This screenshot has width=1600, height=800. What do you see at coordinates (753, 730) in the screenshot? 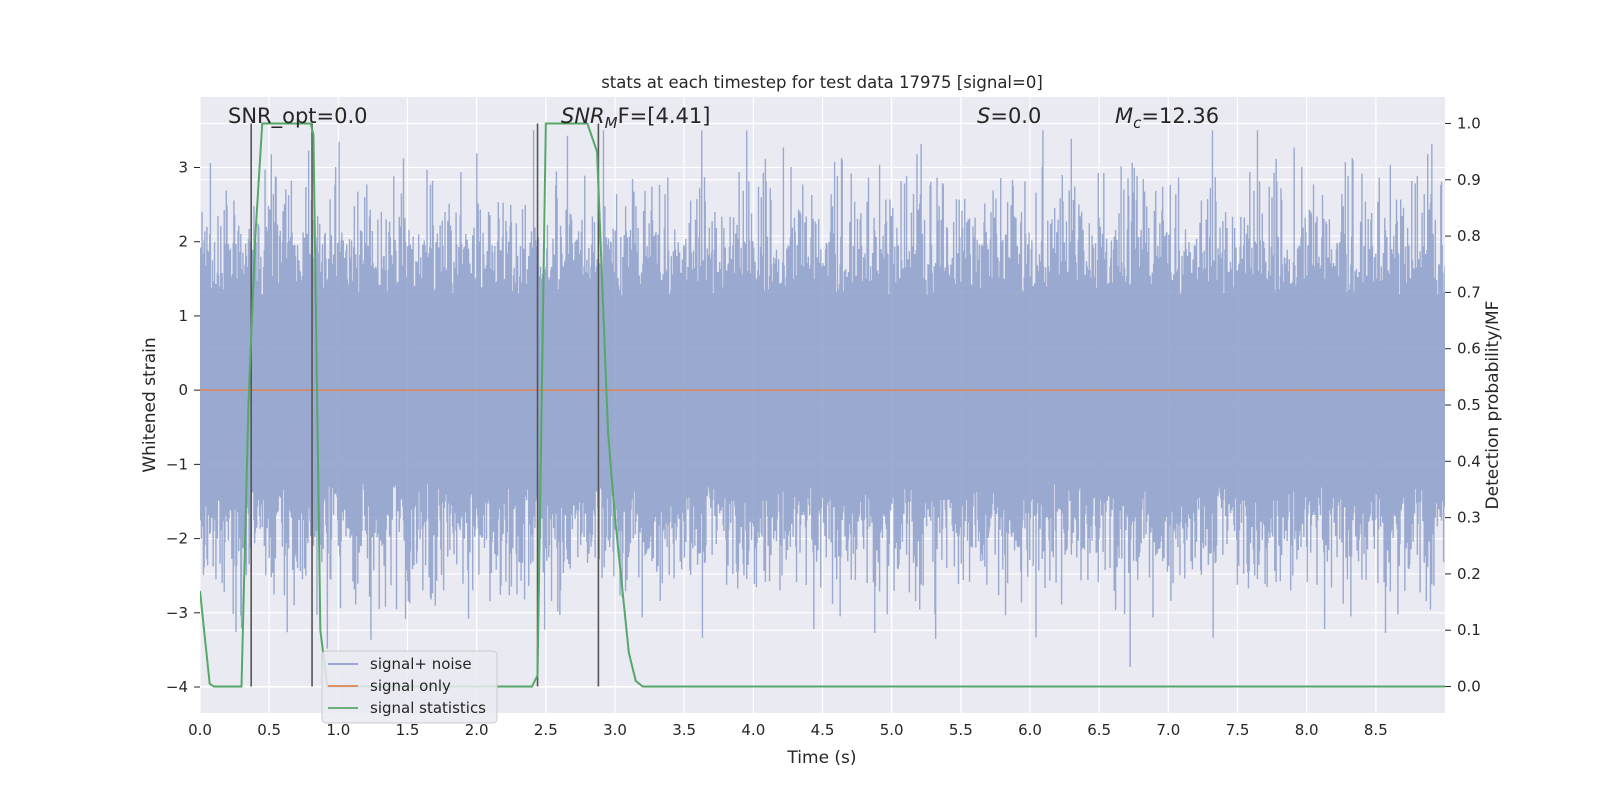
I see `x-tick-label: 4.0` at bounding box center [753, 730].